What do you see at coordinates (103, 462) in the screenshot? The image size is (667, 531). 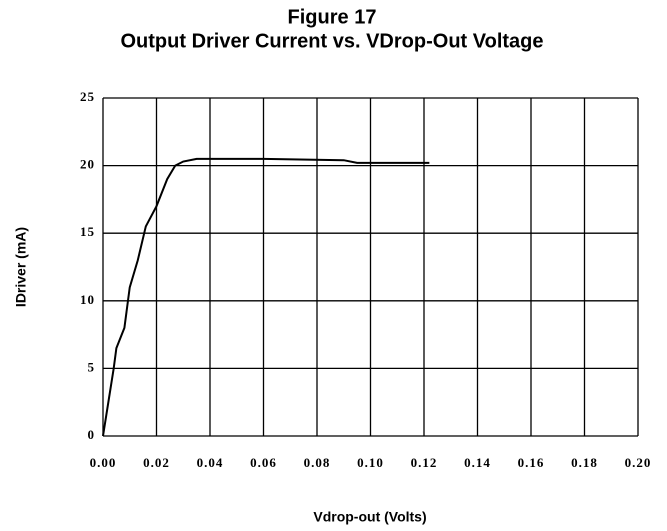 I see `x-tick-label: 0.00` at bounding box center [103, 462].